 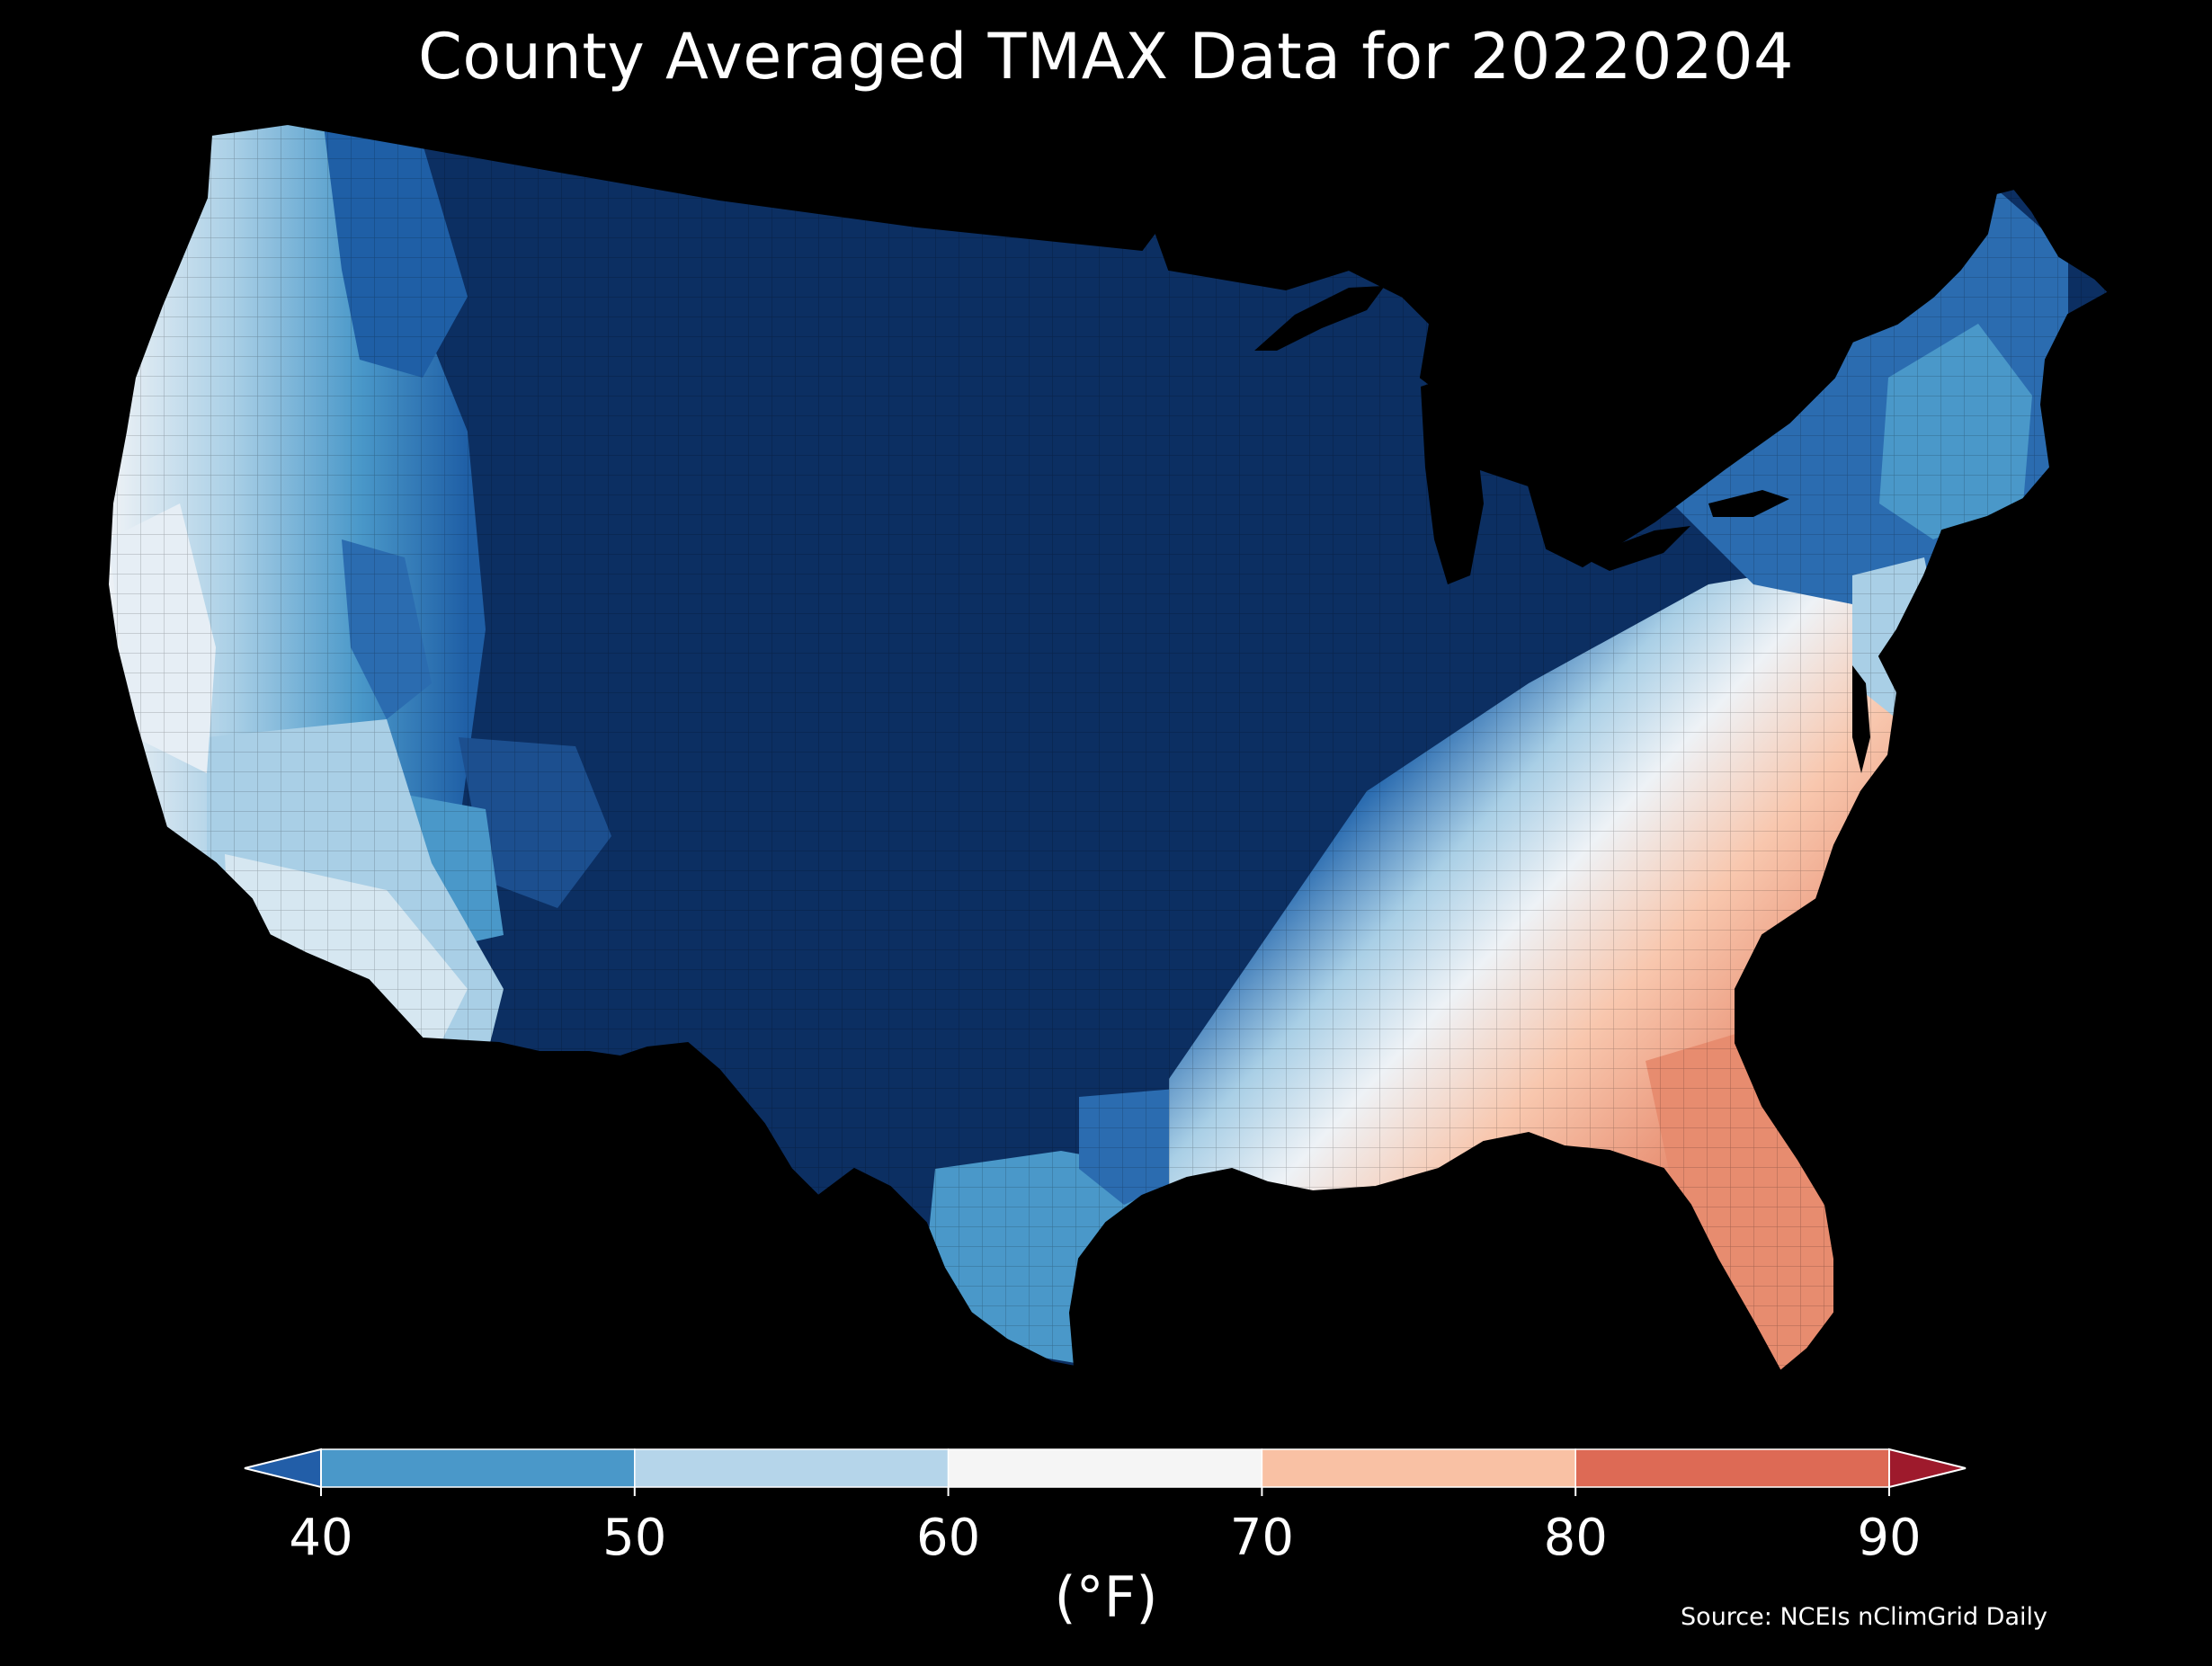 I want to click on lake-michigan, so click(x=1452, y=481).